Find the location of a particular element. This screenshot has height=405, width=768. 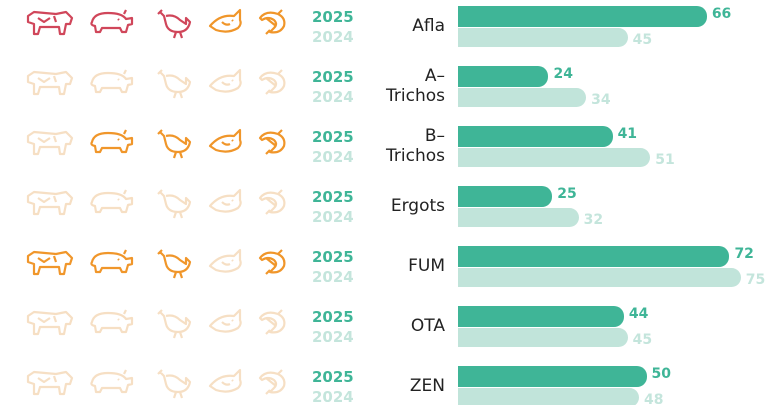

category-label: Ergots is located at coordinates (417, 206).